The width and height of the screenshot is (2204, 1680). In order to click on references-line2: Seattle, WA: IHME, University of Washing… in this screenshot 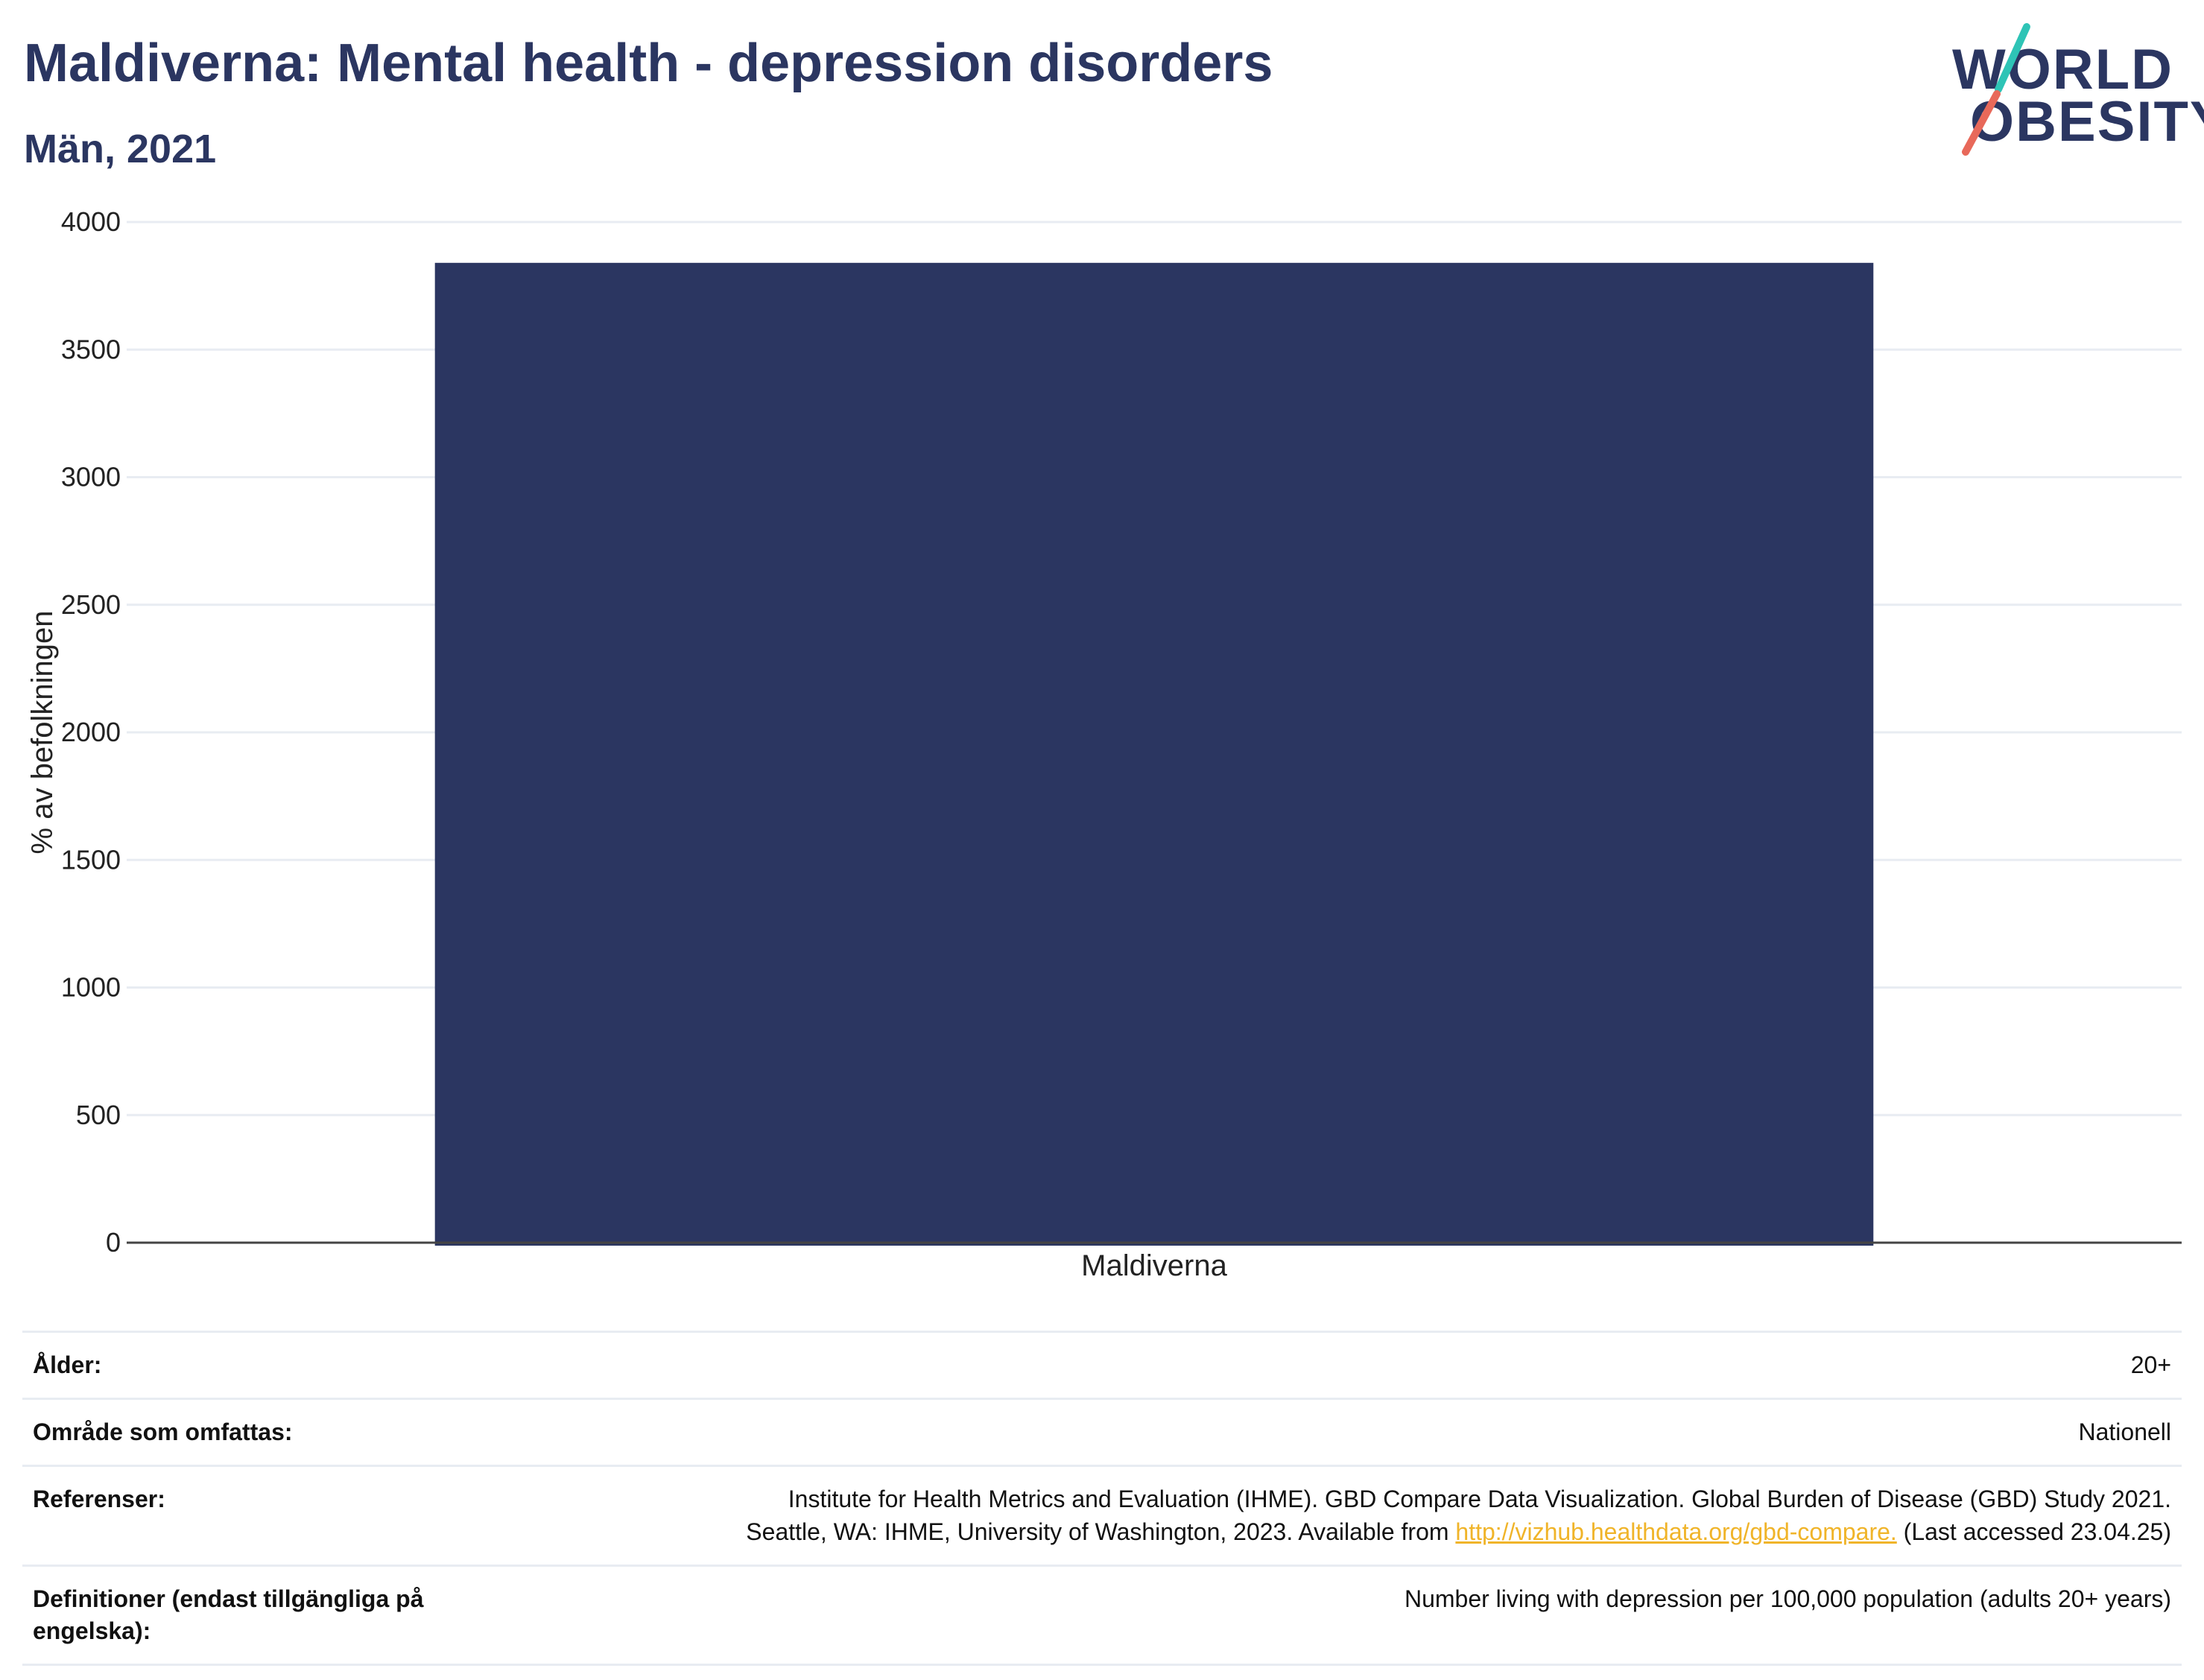, I will do `click(1458, 1532)`.